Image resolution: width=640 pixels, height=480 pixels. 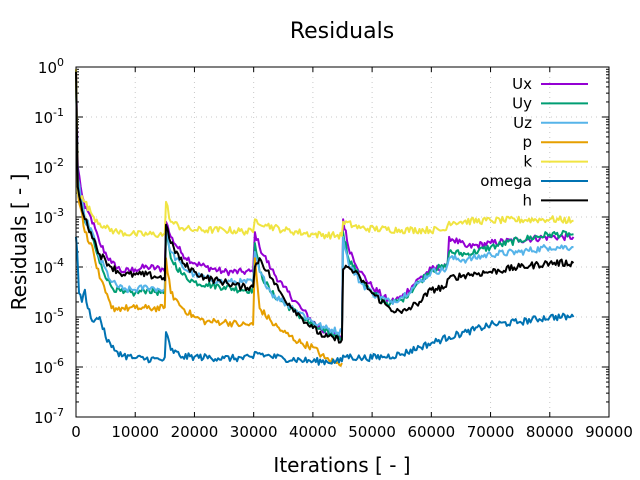 What do you see at coordinates (609, 432) in the screenshot?
I see `x-tick-label: 90000` at bounding box center [609, 432].